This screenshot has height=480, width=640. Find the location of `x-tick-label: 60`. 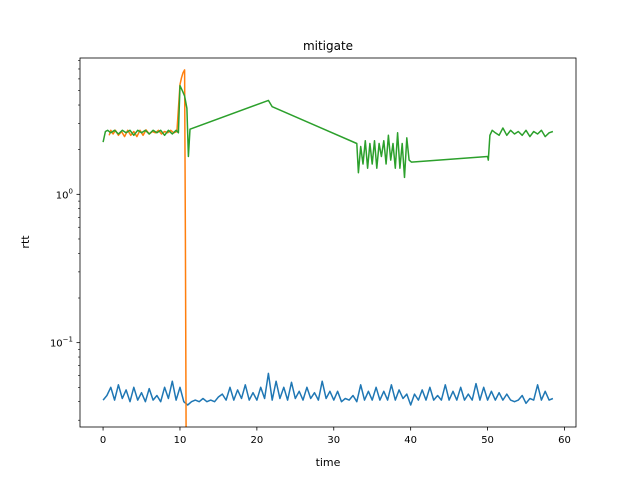

x-tick-label: 60 is located at coordinates (564, 440).